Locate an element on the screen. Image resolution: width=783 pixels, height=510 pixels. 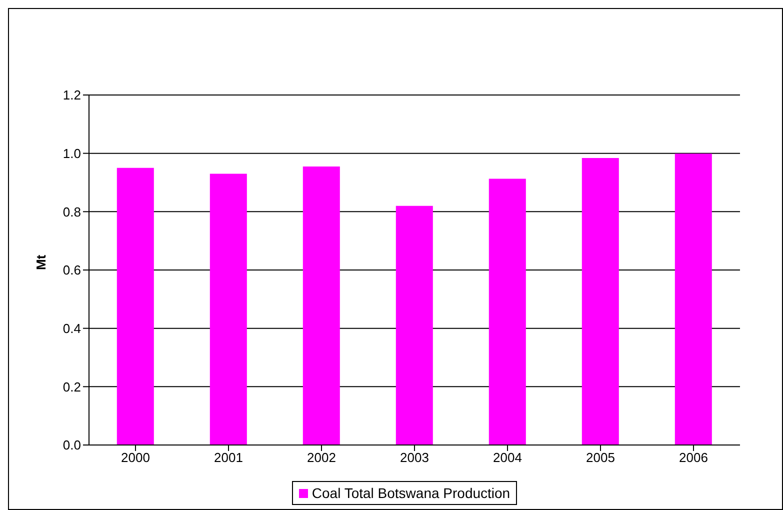
x-tick-label: 2004 is located at coordinates (507, 458).